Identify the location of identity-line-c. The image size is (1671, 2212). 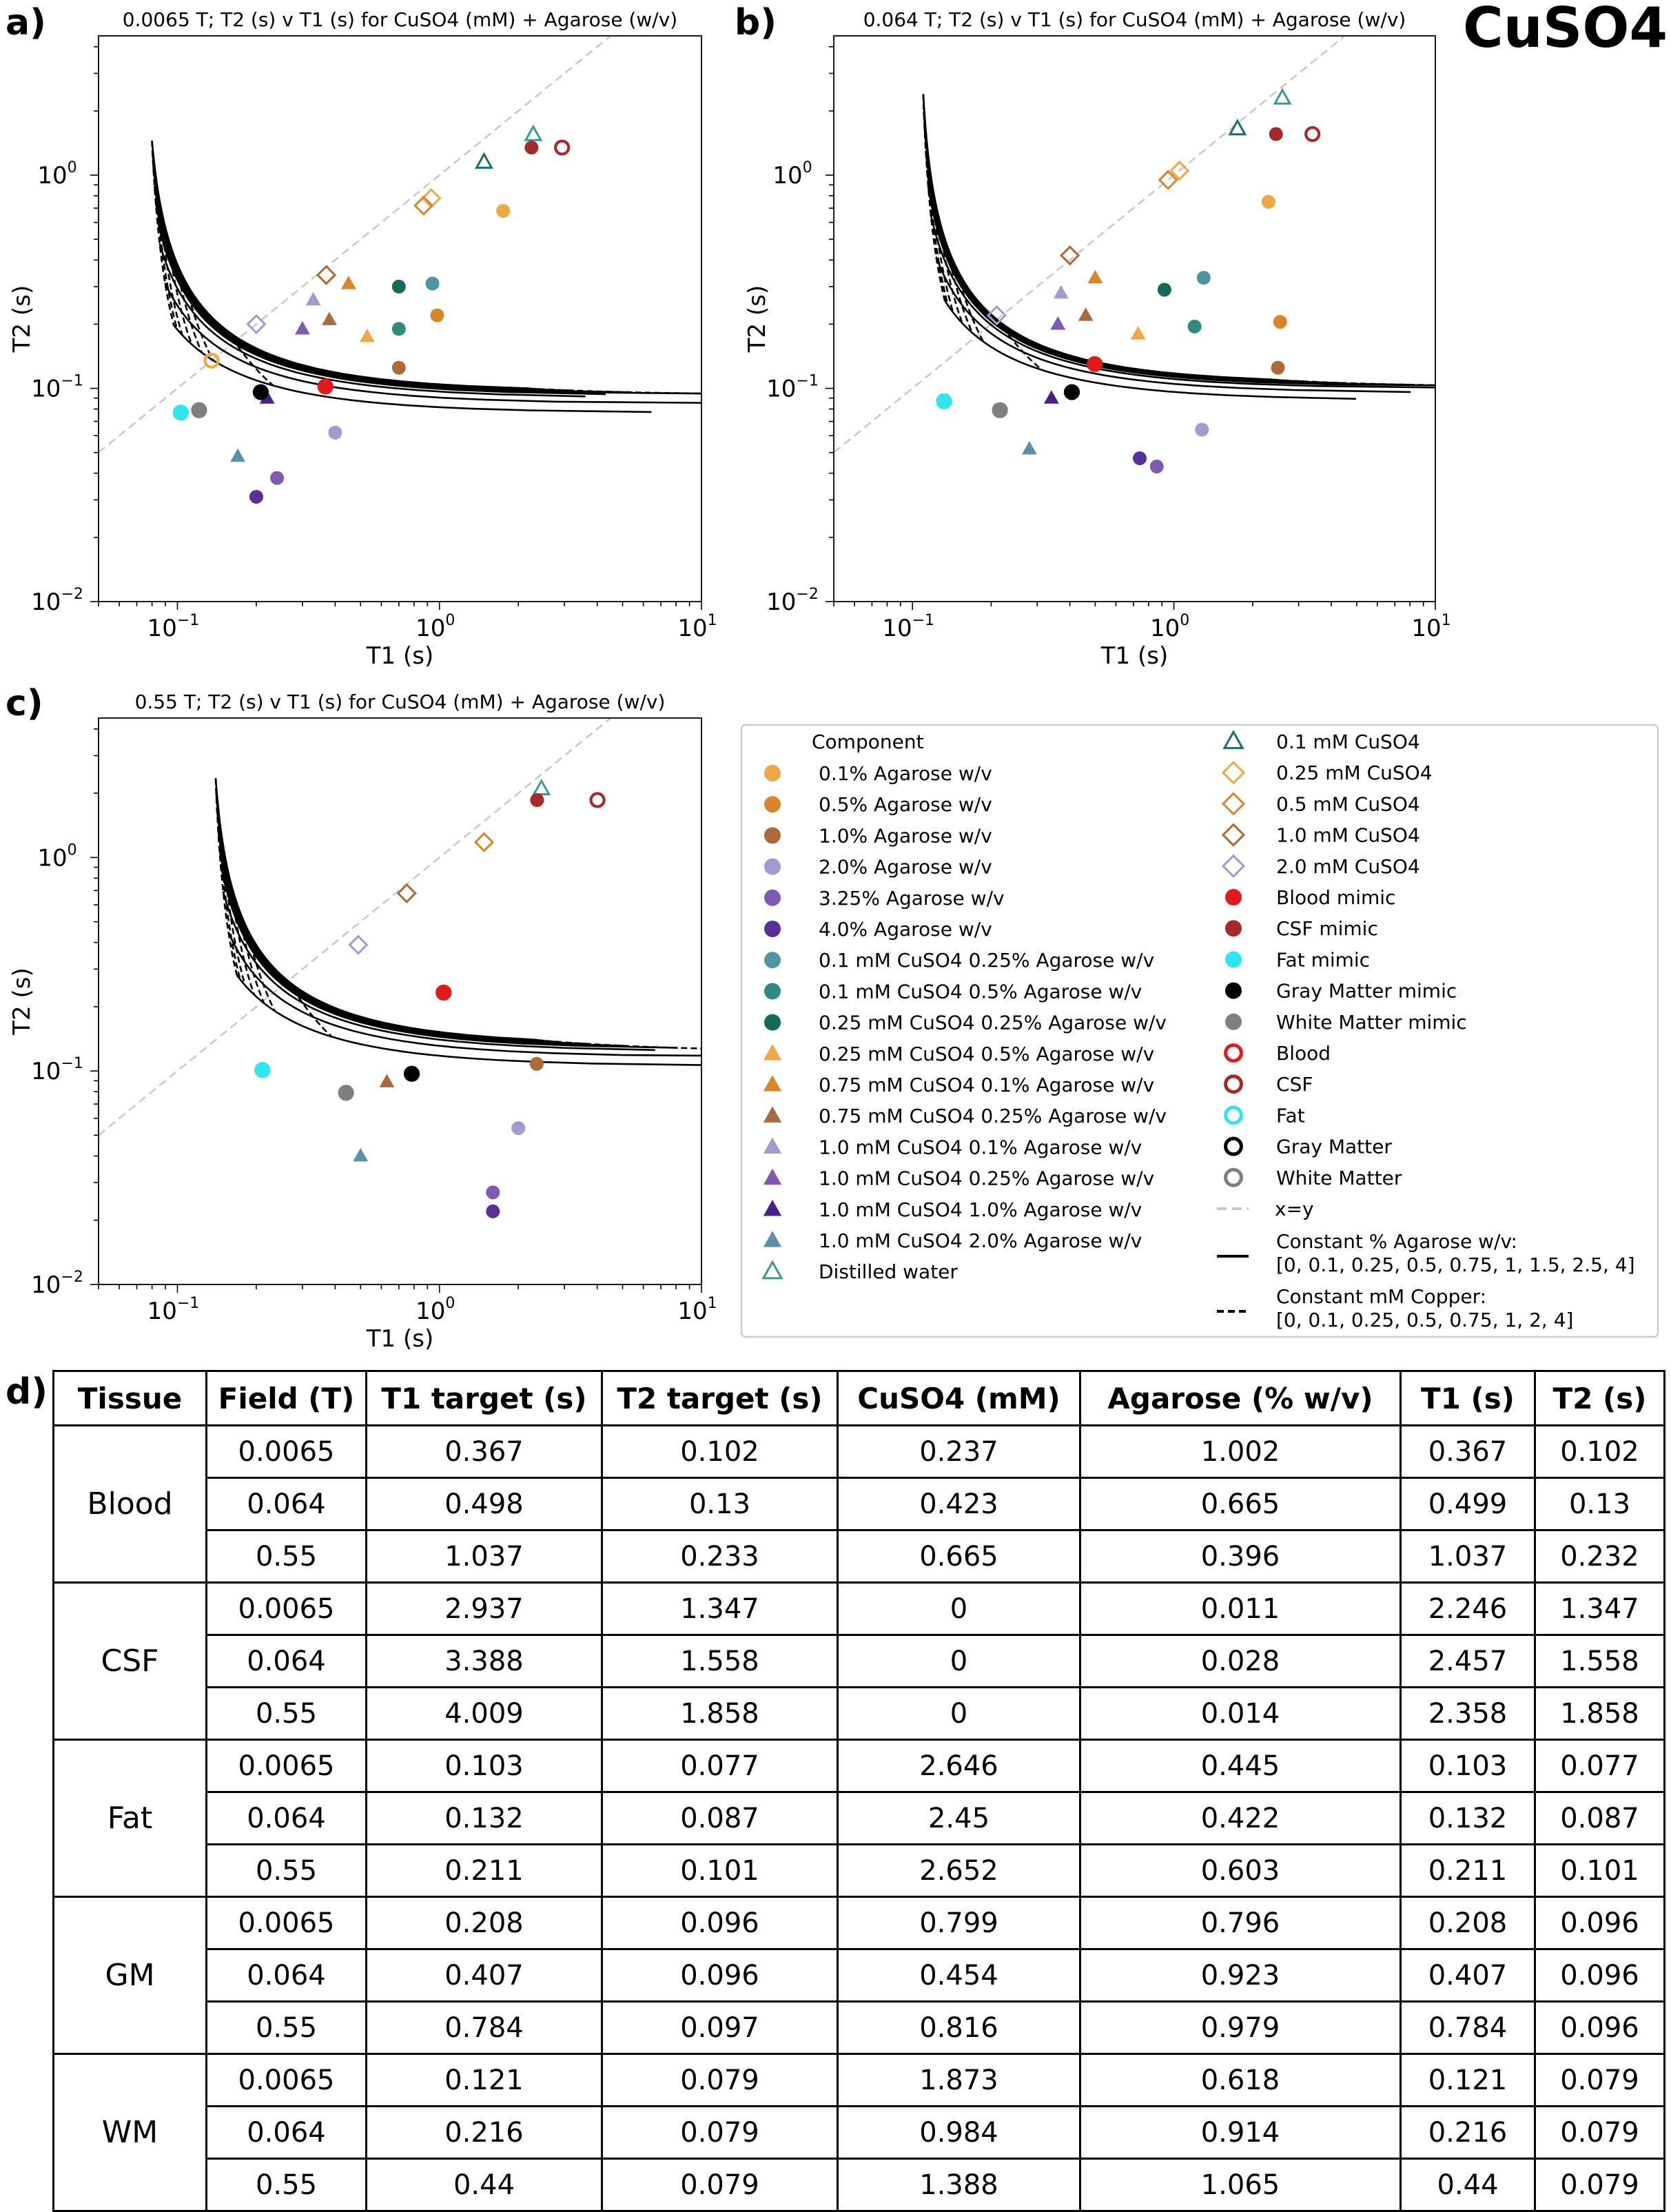
(355, 927).